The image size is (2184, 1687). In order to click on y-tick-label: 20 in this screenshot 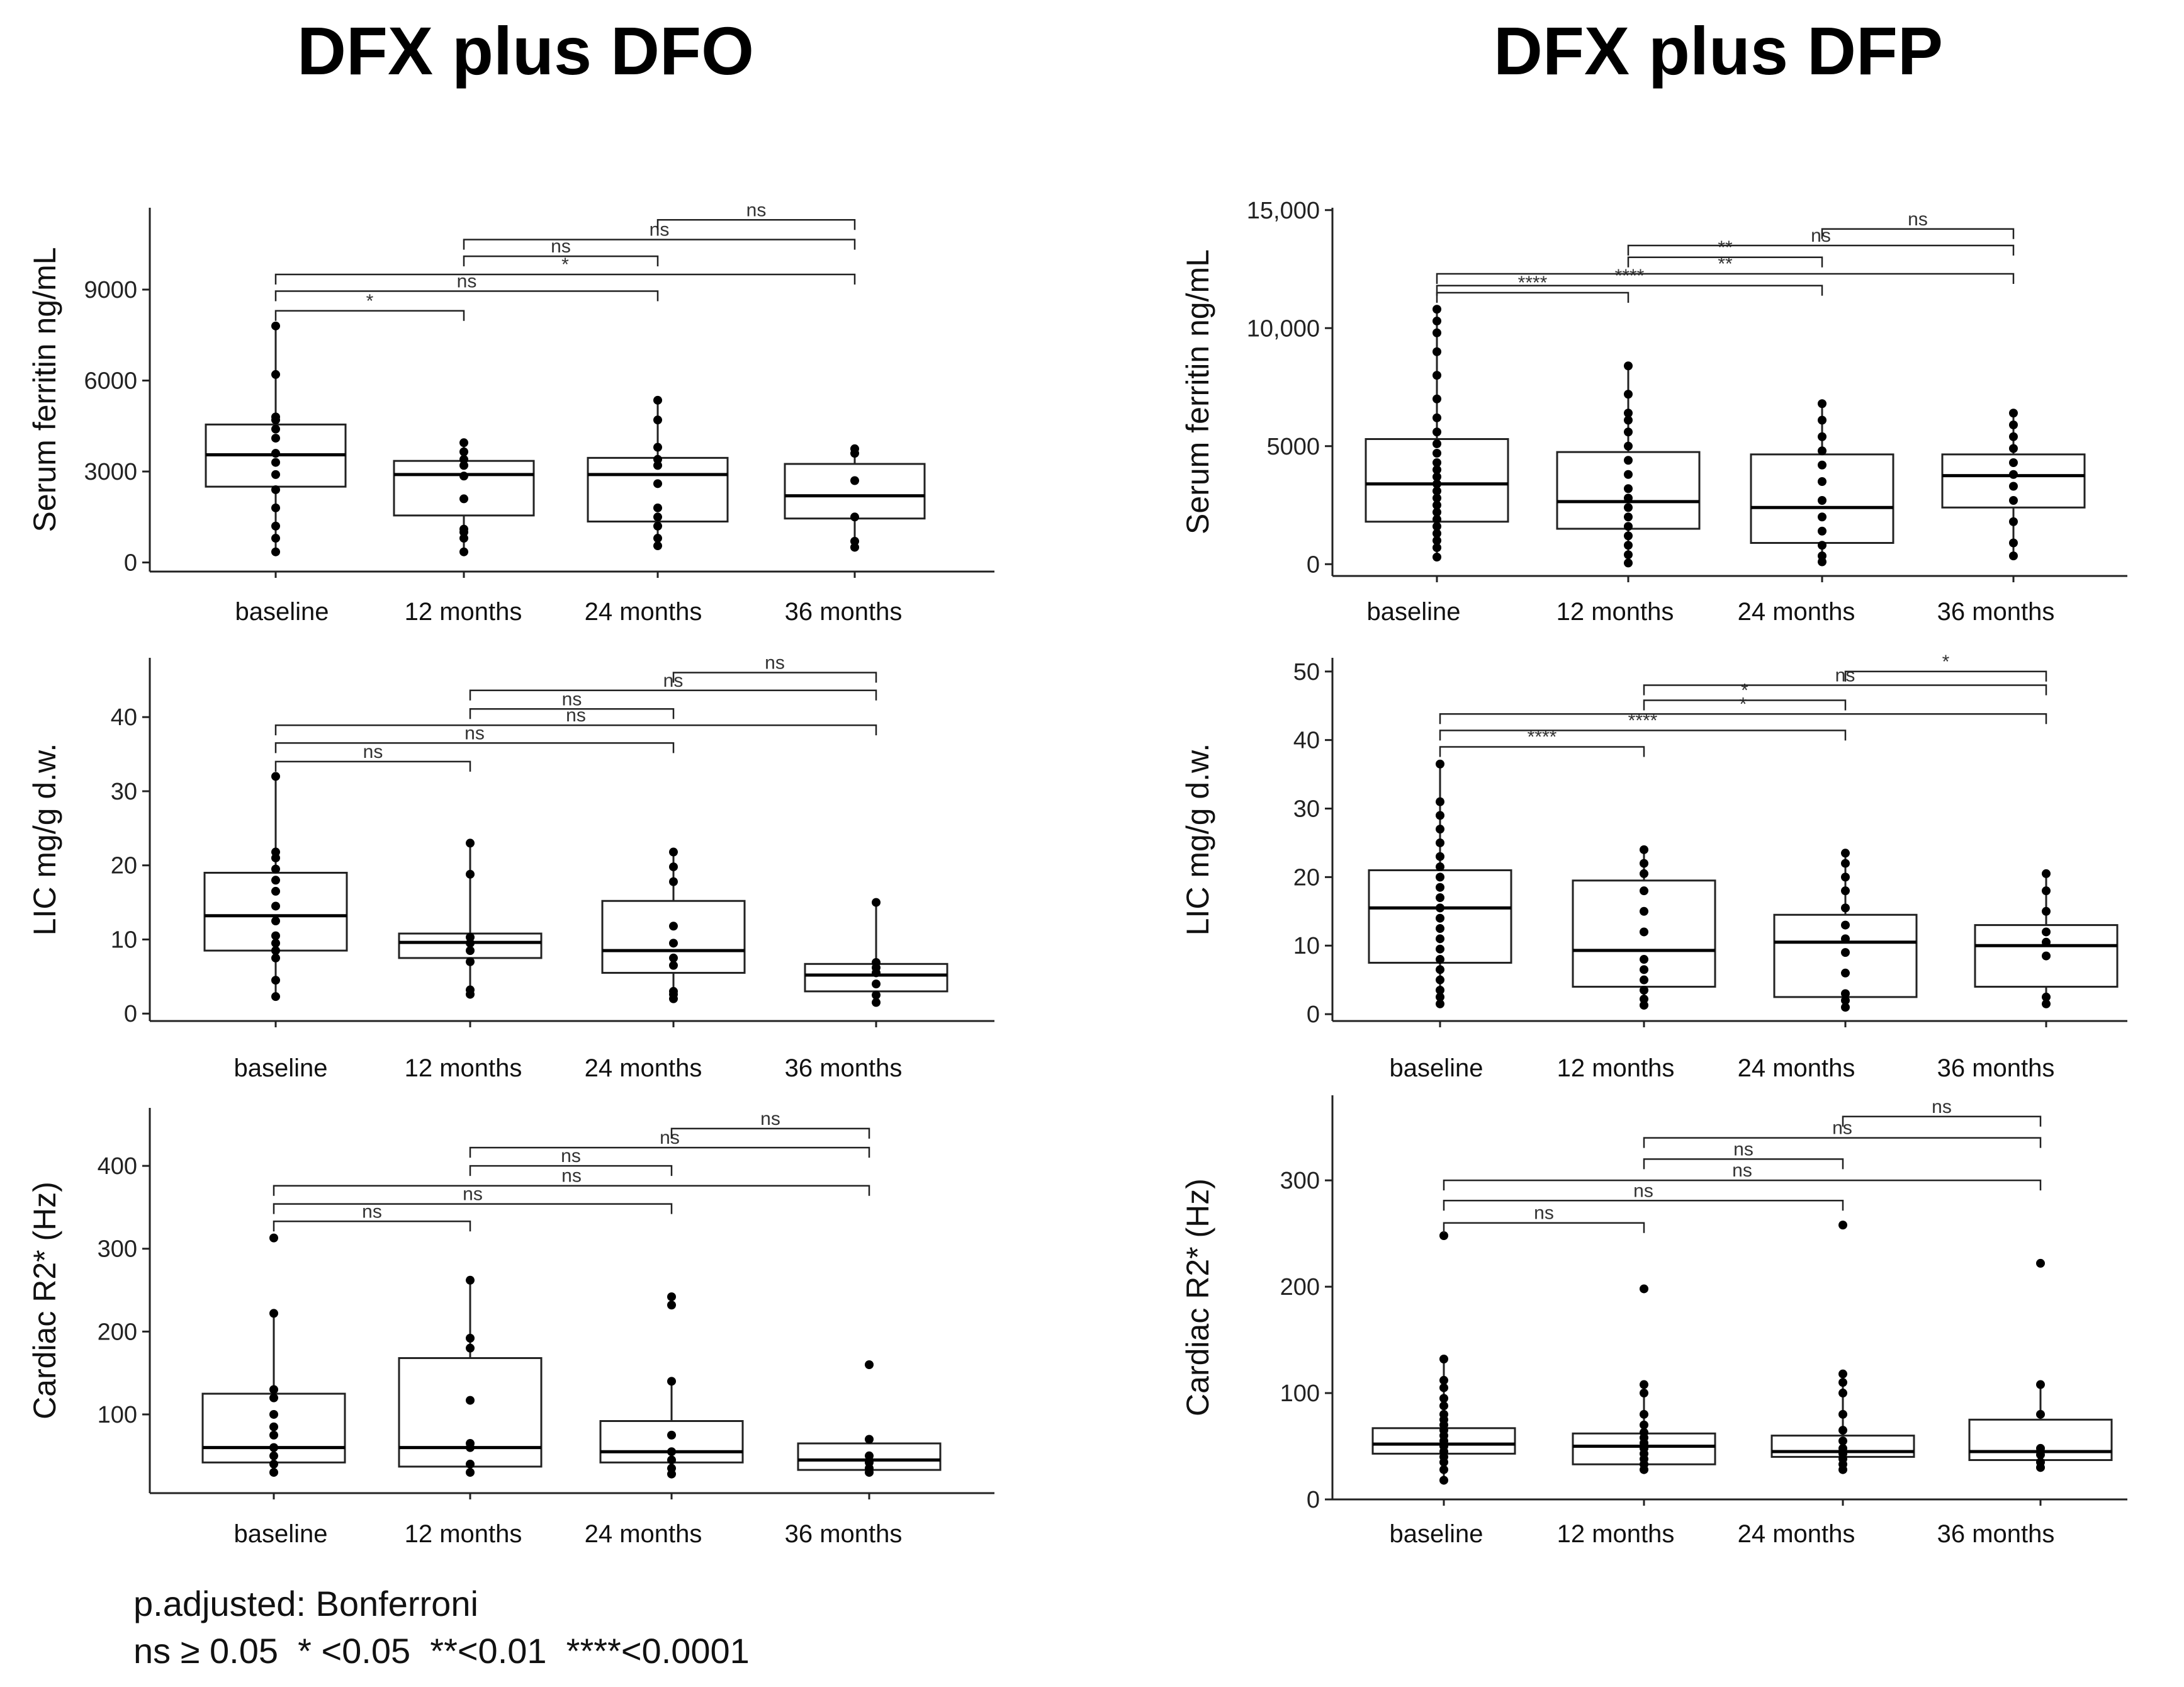, I will do `click(1306, 877)`.